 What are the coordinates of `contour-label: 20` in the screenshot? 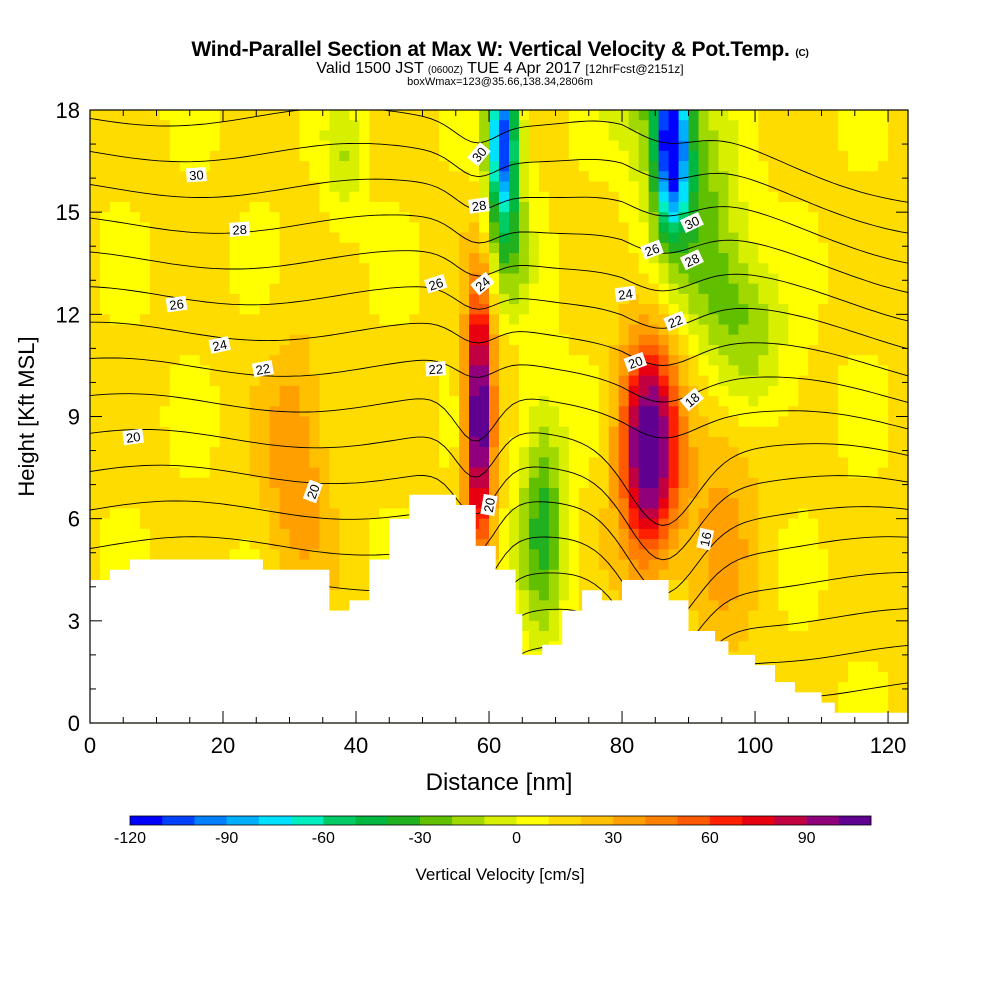 It's located at (312, 491).